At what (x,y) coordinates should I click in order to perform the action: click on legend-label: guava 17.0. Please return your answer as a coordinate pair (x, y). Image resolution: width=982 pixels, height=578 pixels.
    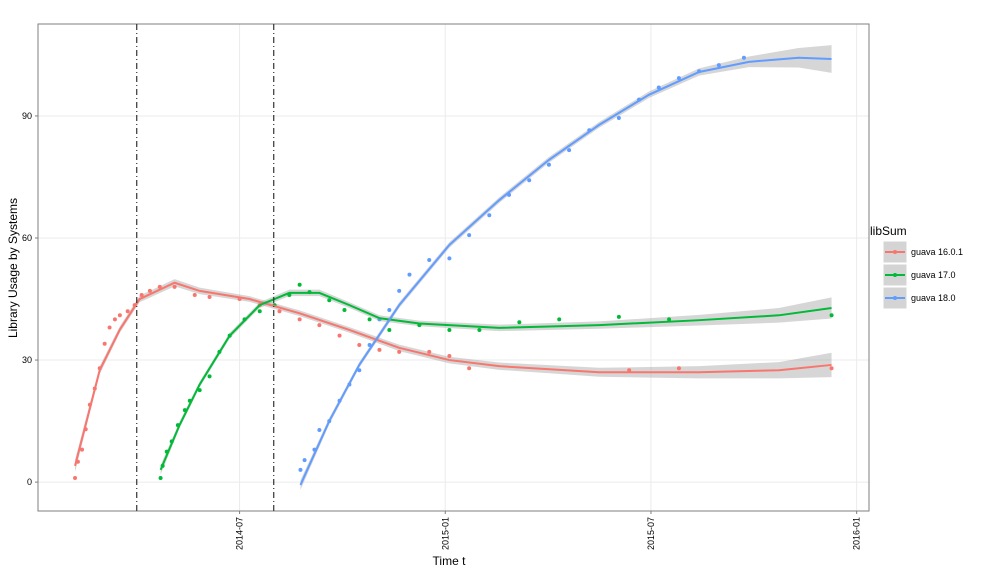
    Looking at the image, I should click on (933, 275).